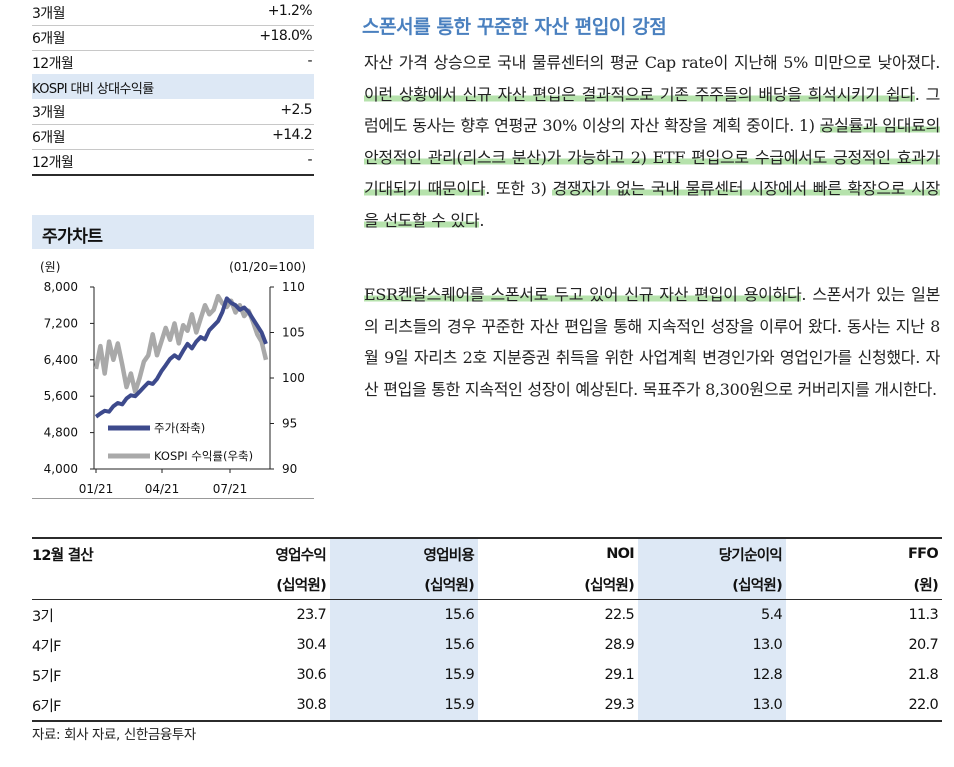  Describe the element at coordinates (619, 675) in the screenshot. I see `table-cell: 29.1` at that location.